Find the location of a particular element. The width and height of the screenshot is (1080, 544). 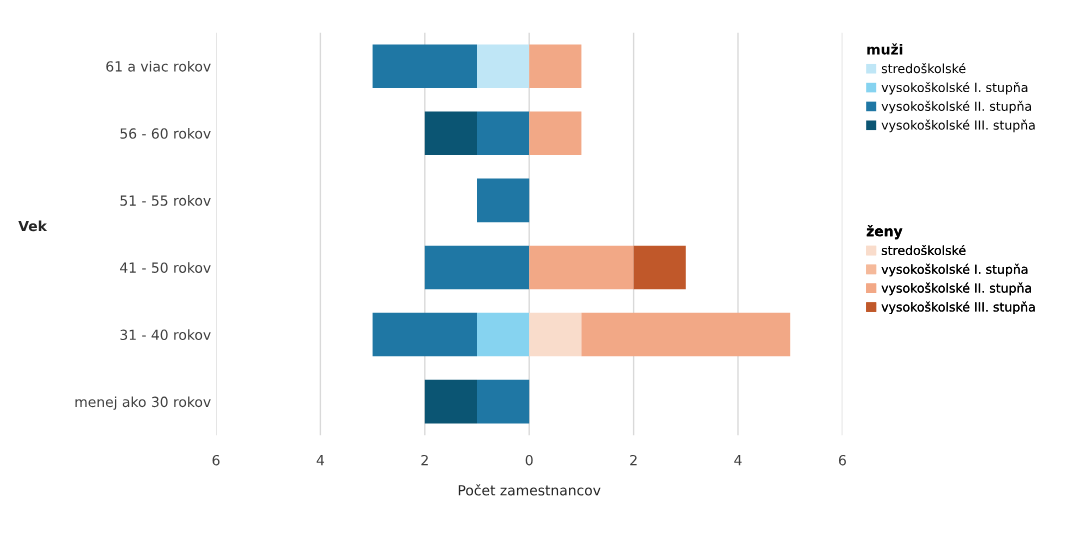

y-tick-label: 51 - 55 rokov is located at coordinates (165, 200).